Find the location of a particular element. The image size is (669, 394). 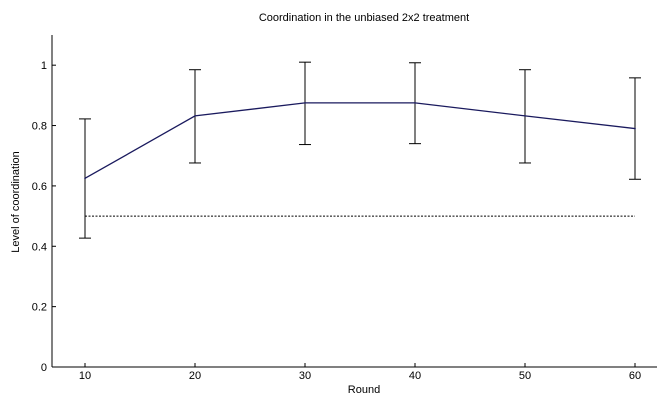

x-tick-label: 10 is located at coordinates (85, 376).